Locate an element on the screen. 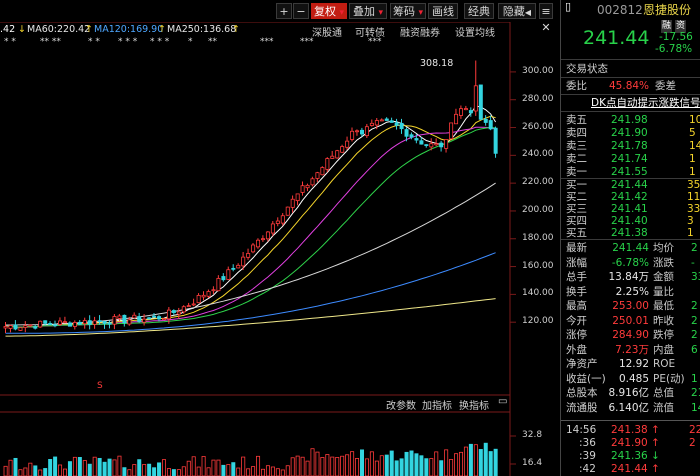  kezhuanzhai-link: 可转债 is located at coordinates (370, 33).